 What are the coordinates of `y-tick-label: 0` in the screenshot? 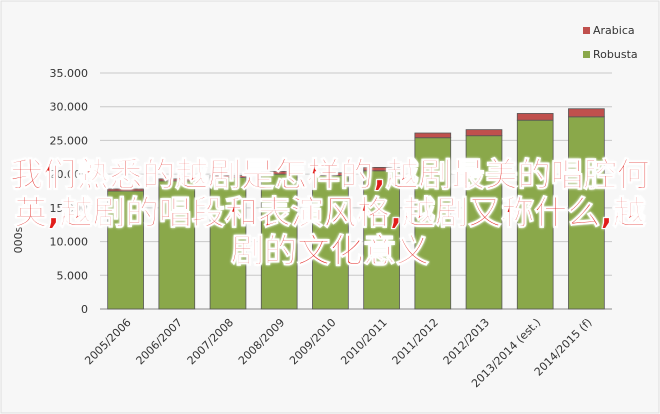 It's located at (84, 309).